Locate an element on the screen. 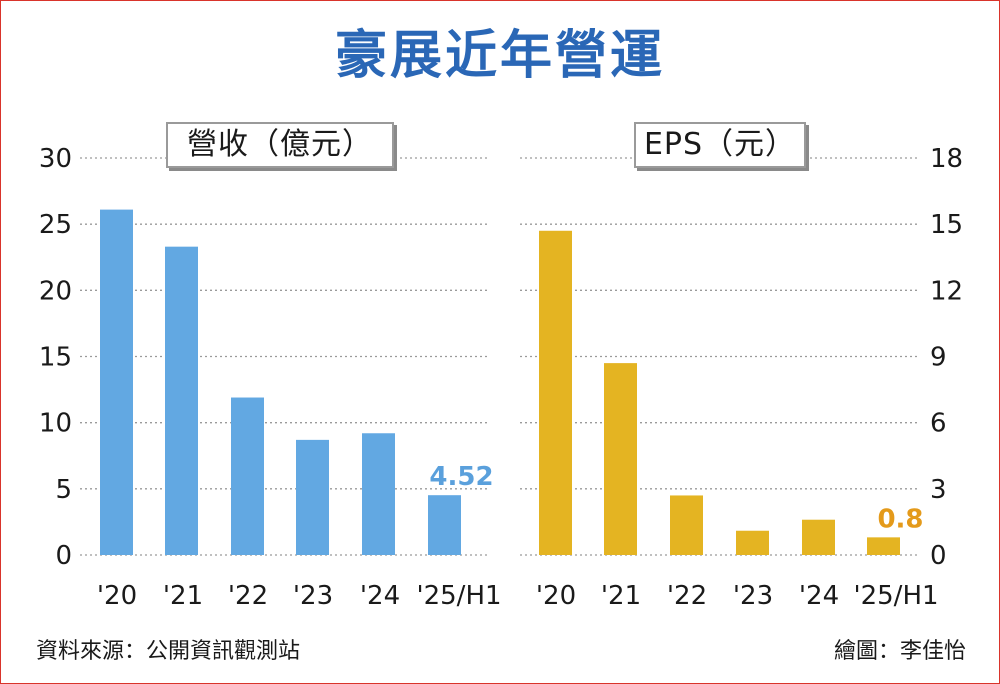  eps-x-tick-label: '22 is located at coordinates (687, 596).